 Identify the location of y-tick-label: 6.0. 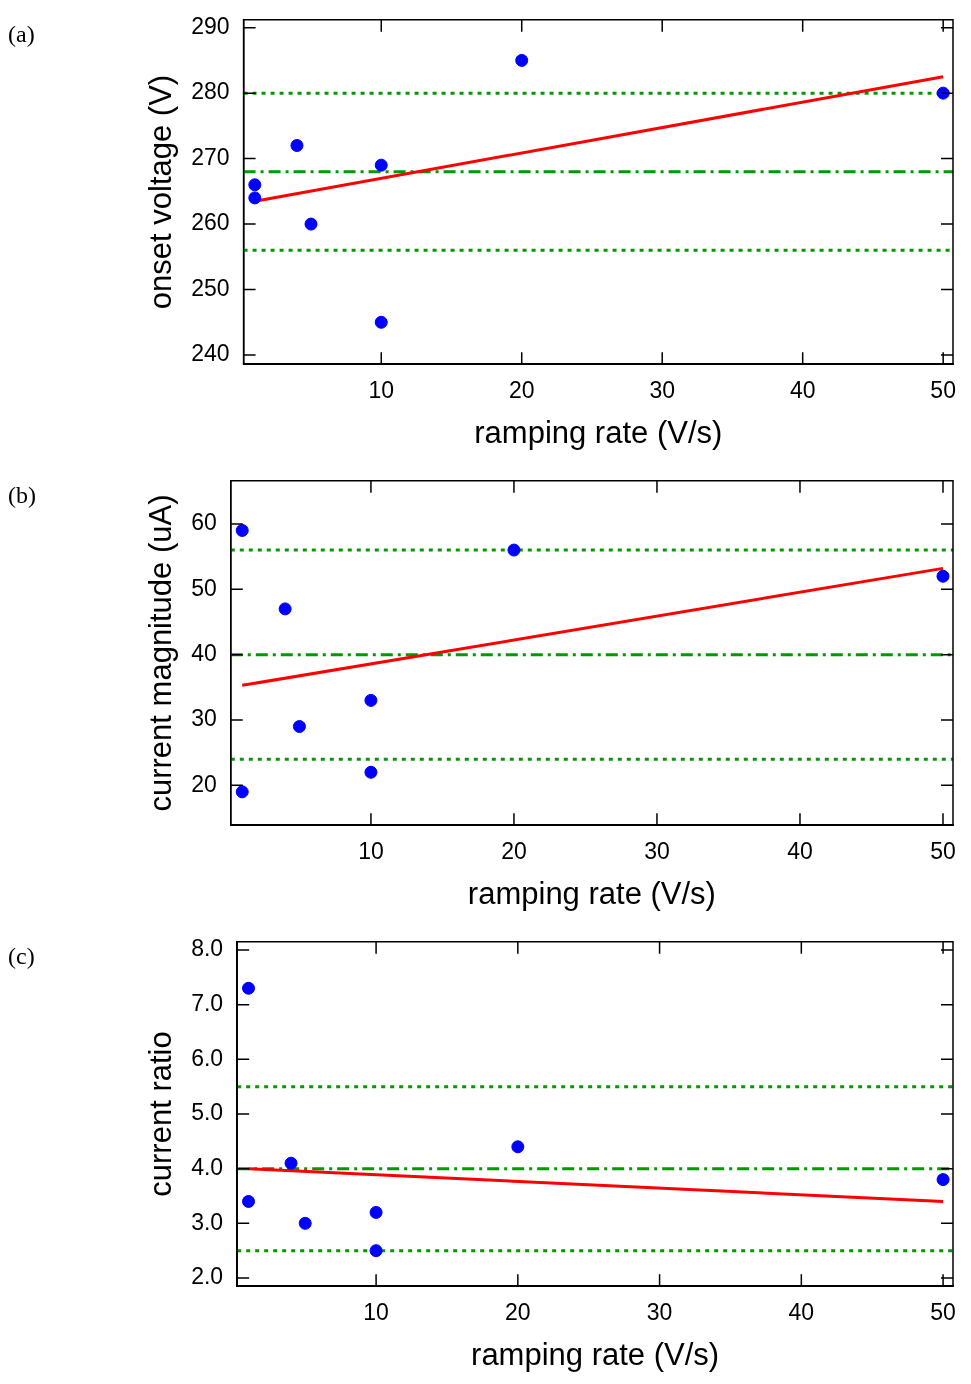
(207, 1057).